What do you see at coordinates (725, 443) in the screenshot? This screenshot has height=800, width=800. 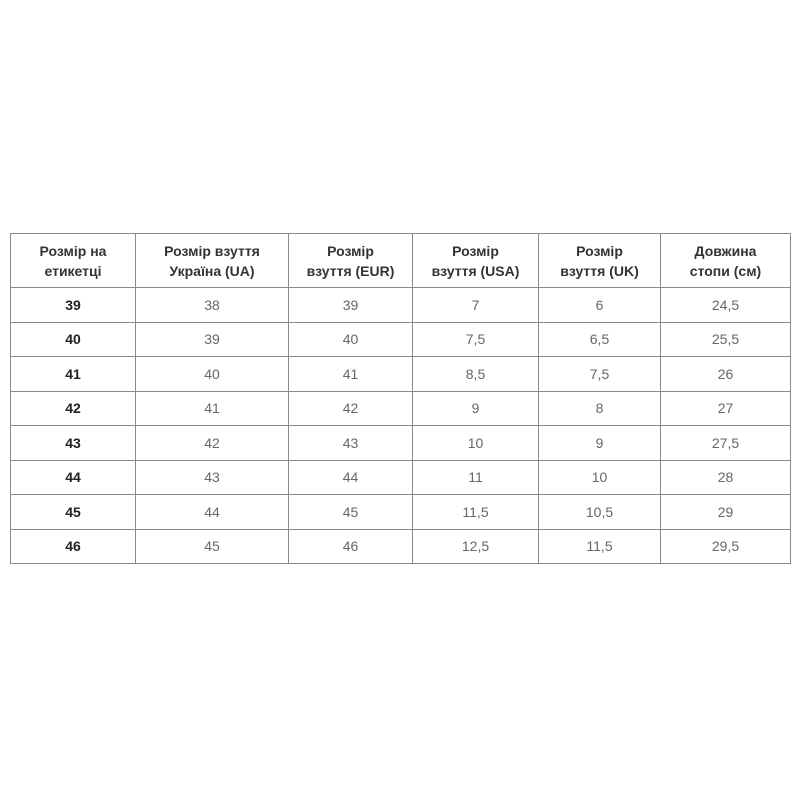 I see `cell-foot-length: 27,5` at bounding box center [725, 443].